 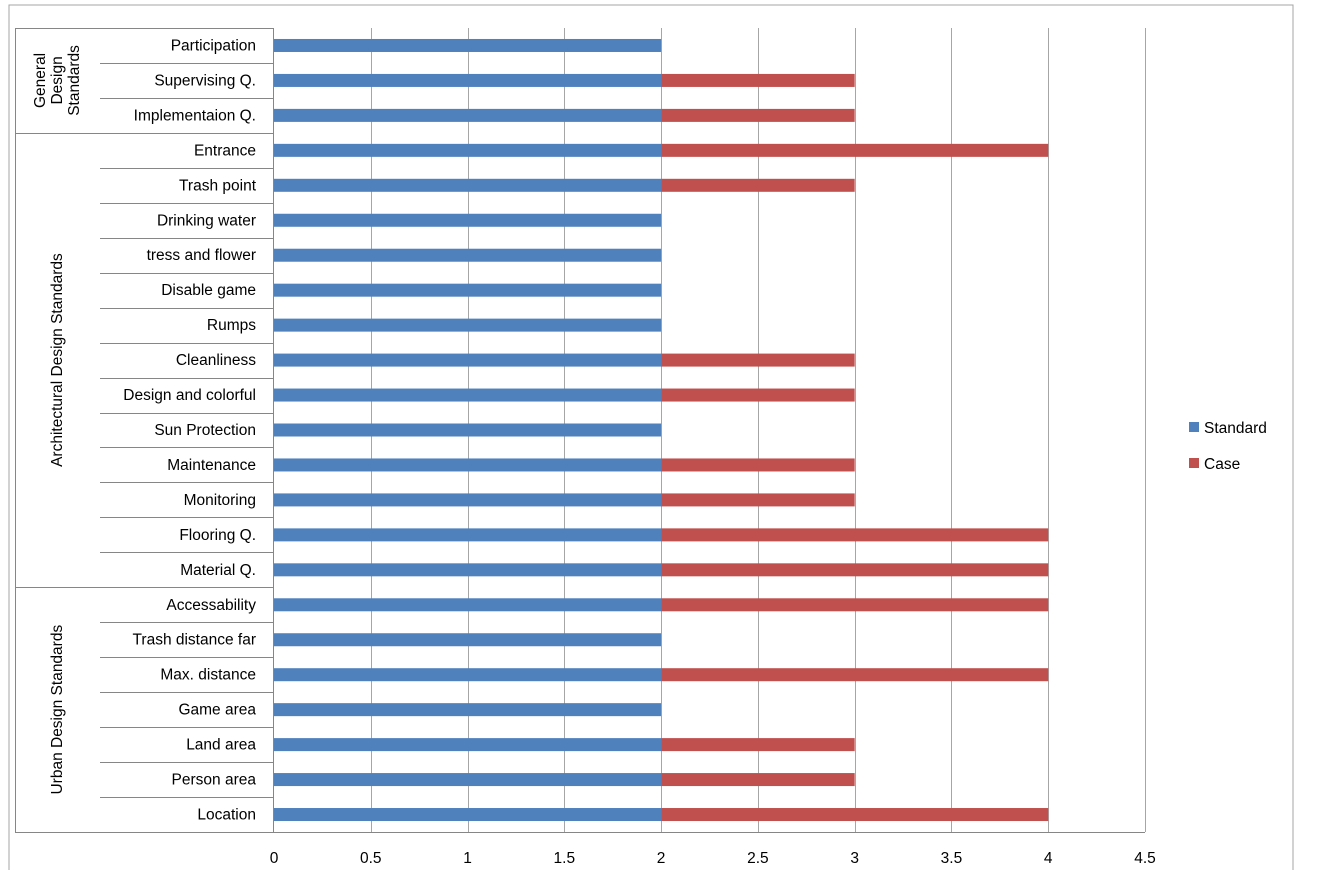 What do you see at coordinates (220, 500) in the screenshot?
I see `category-label: Monitoring` at bounding box center [220, 500].